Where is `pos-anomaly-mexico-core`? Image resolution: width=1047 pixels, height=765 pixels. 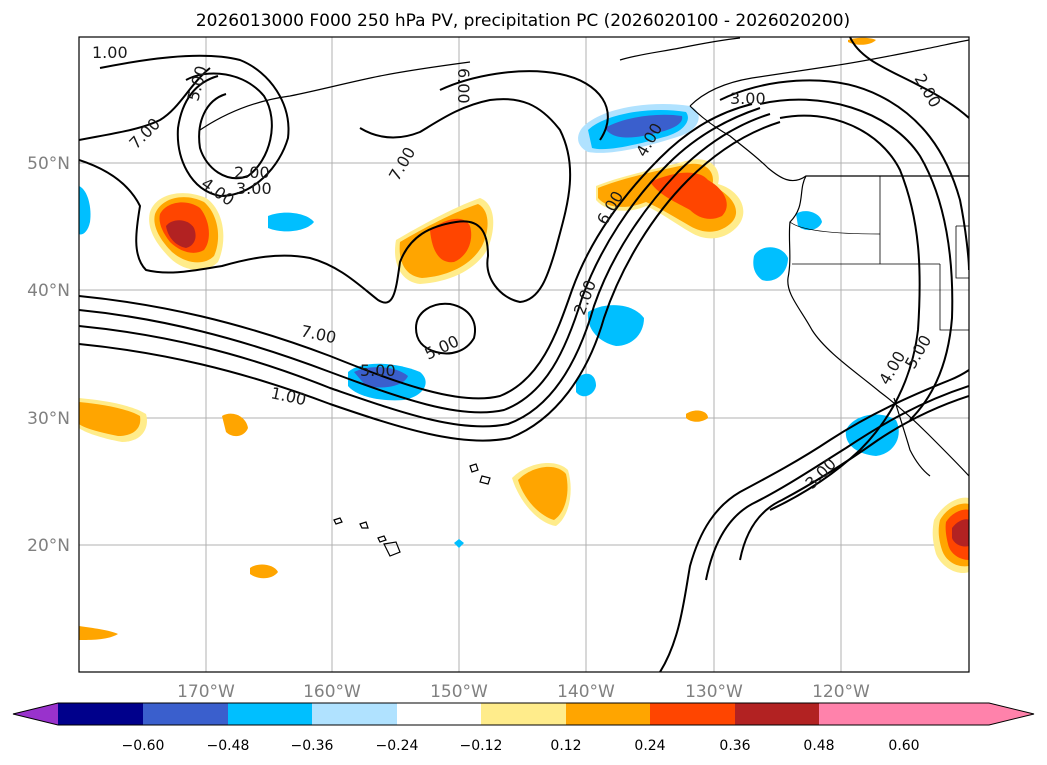 pos-anomaly-mexico-core is located at coordinates (960, 533).